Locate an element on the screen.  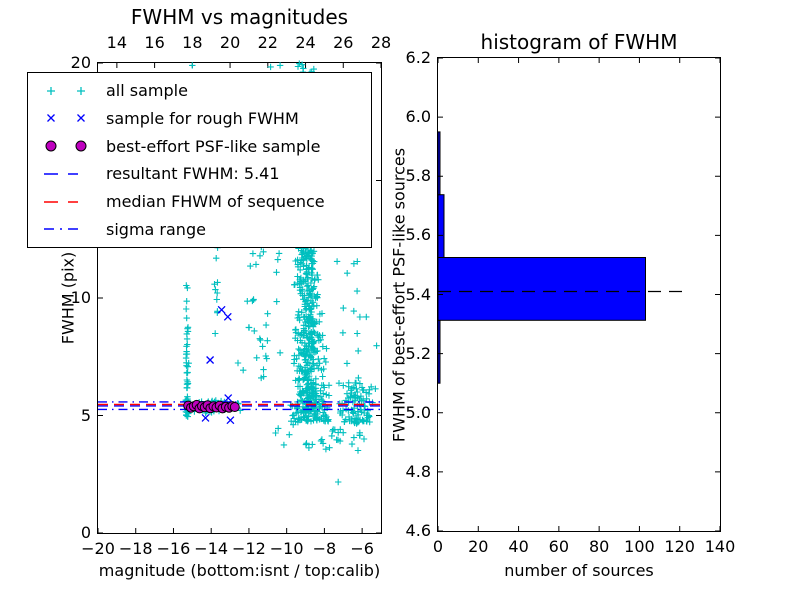
top-x-tick-label: 18 is located at coordinates (192, 42).